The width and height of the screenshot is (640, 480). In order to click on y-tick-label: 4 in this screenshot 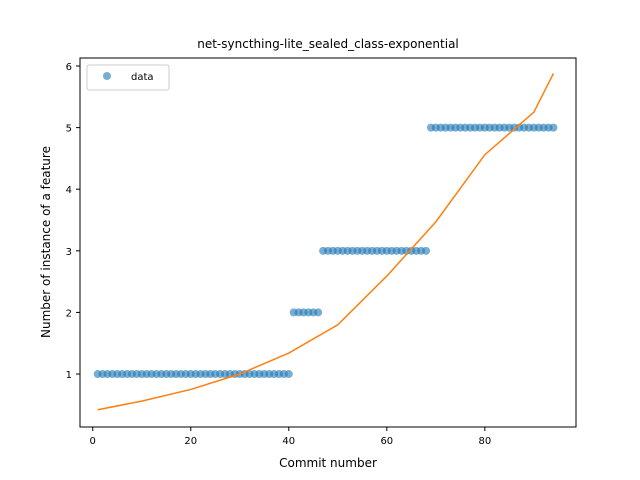, I will do `click(69, 190)`.